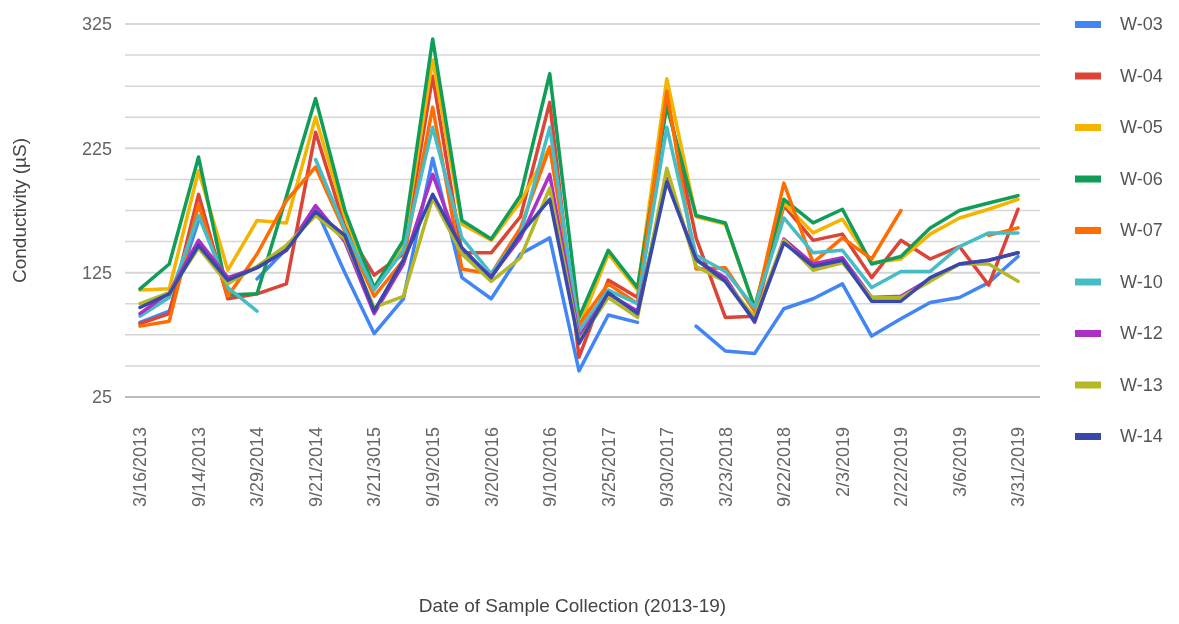  Describe the element at coordinates (1141, 178) in the screenshot. I see `legend-label: W-06` at that location.